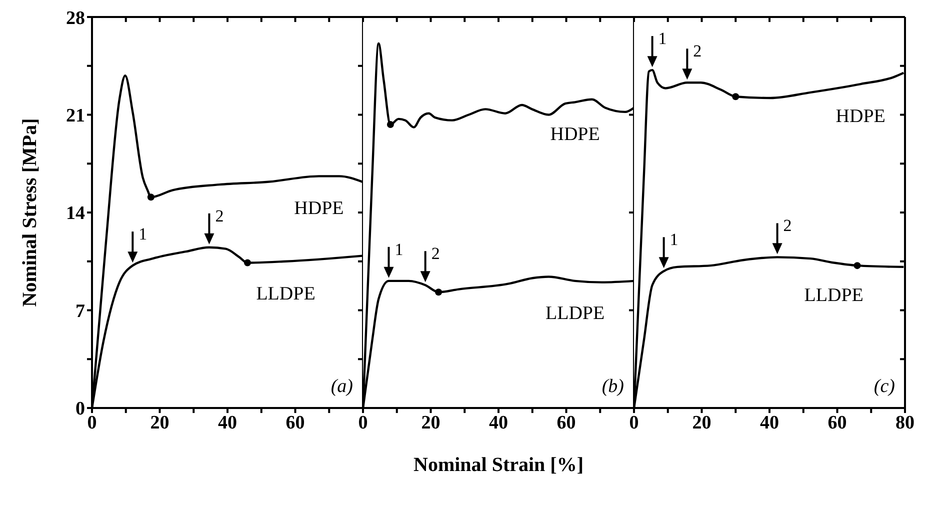 The width and height of the screenshot is (927, 508). Describe the element at coordinates (75, 18) in the screenshot. I see `y-tick-label: 28` at that location.